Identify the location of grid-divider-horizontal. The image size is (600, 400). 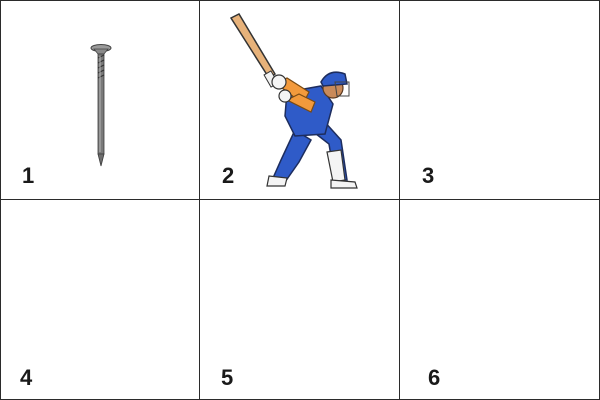
(300, 199).